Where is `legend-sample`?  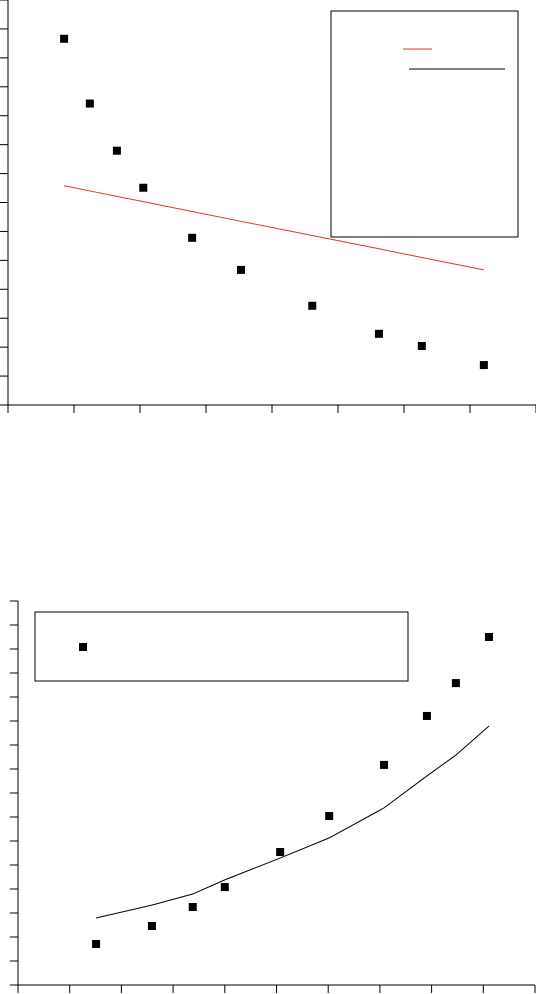
legend-sample is located at coordinates (83, 647).